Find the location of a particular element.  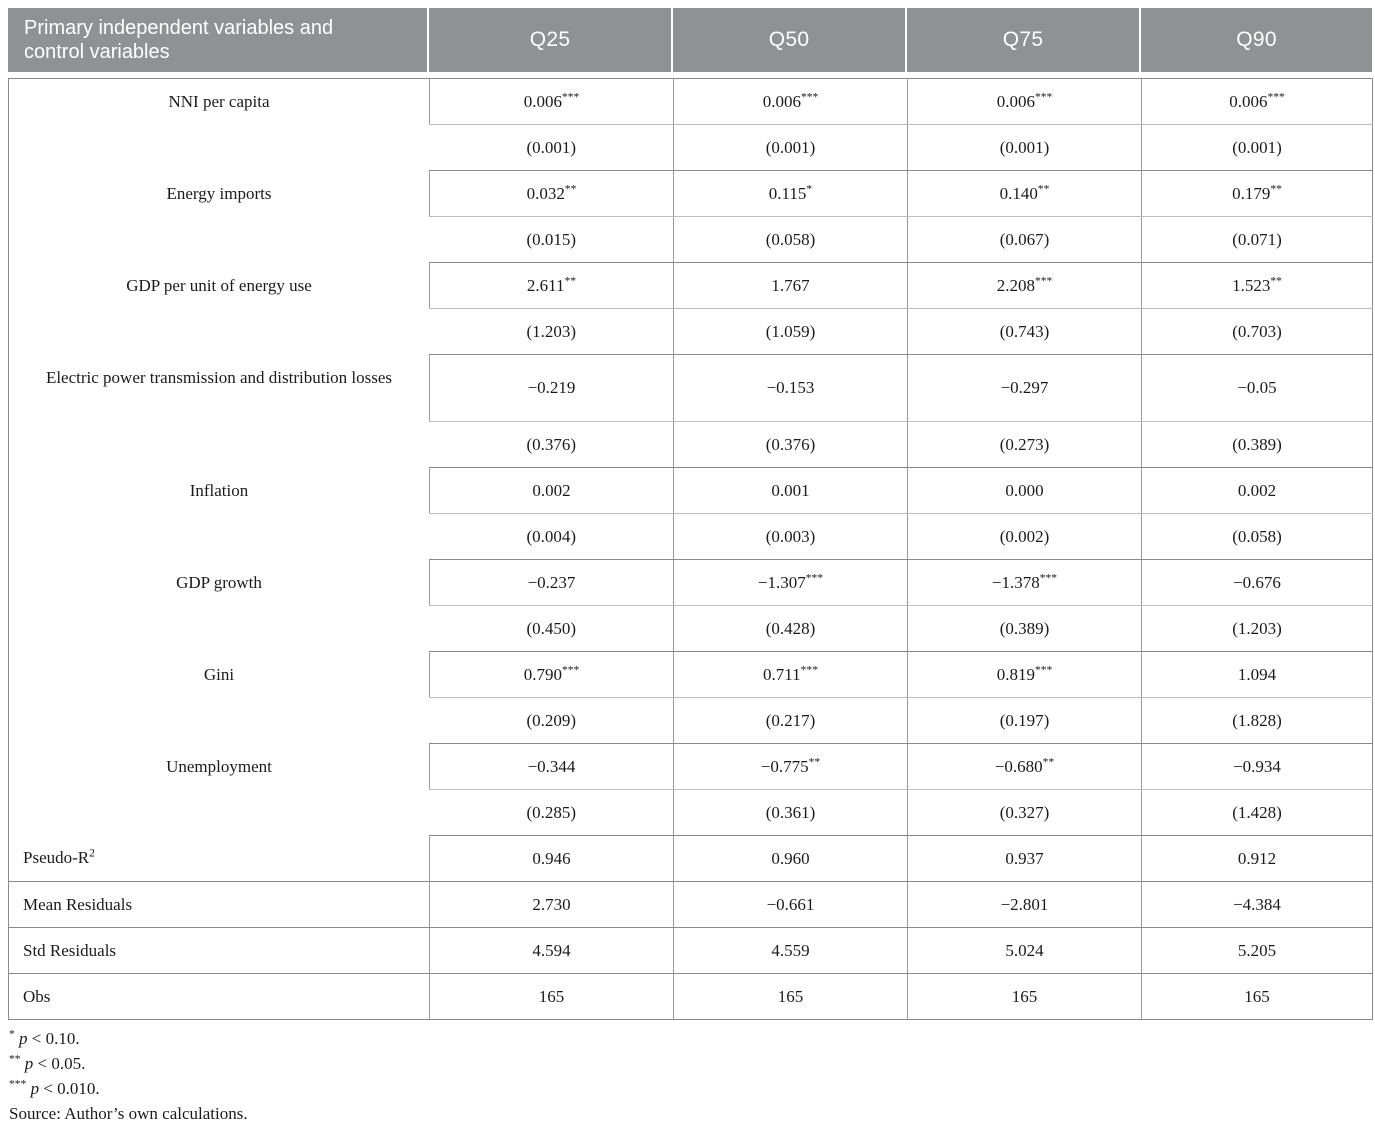

variable-label: NNI per capita is located at coordinates (219, 101).